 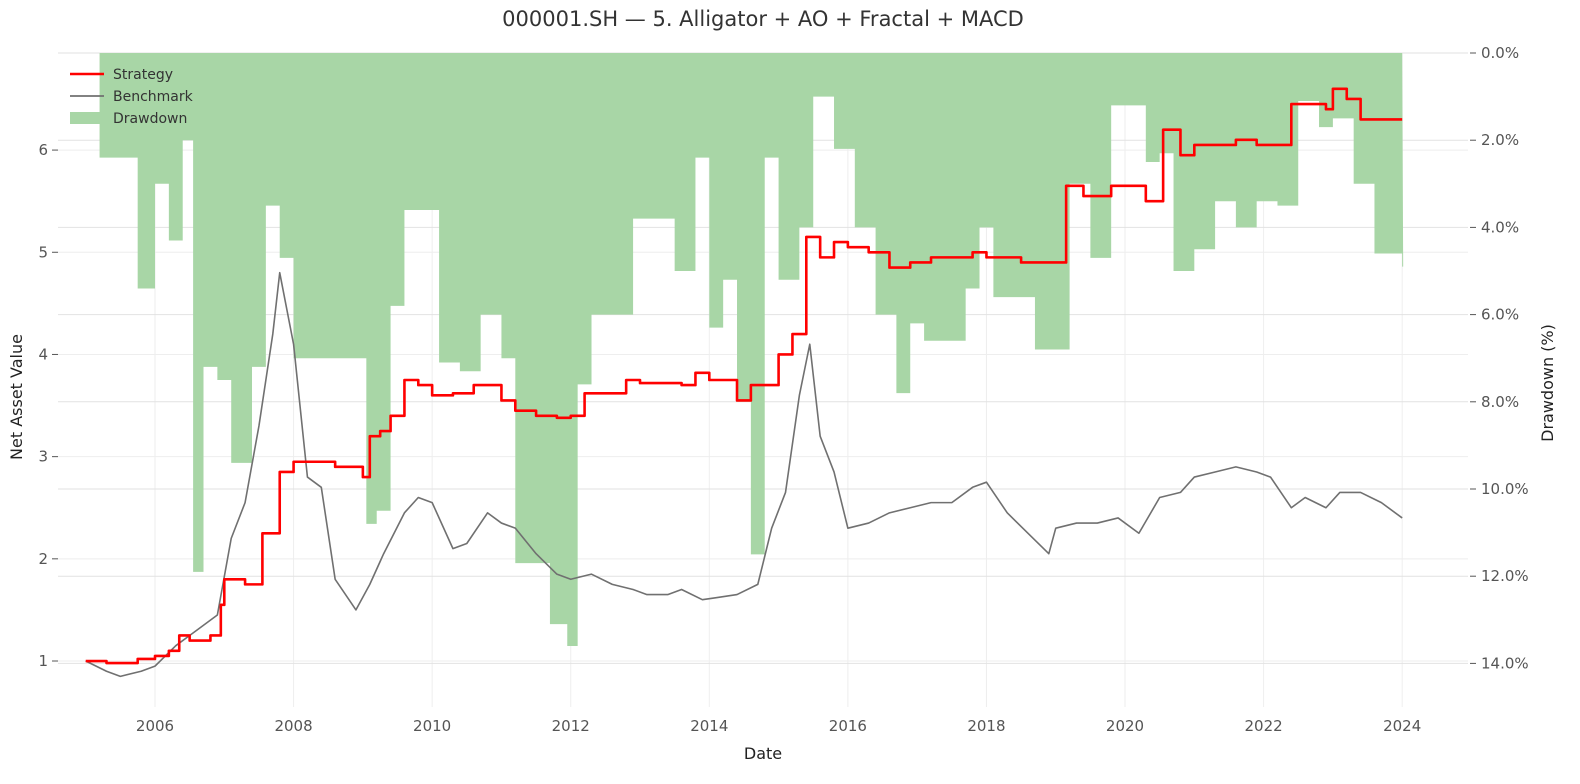 I want to click on y-tick-label: 3, so click(x=43, y=457).